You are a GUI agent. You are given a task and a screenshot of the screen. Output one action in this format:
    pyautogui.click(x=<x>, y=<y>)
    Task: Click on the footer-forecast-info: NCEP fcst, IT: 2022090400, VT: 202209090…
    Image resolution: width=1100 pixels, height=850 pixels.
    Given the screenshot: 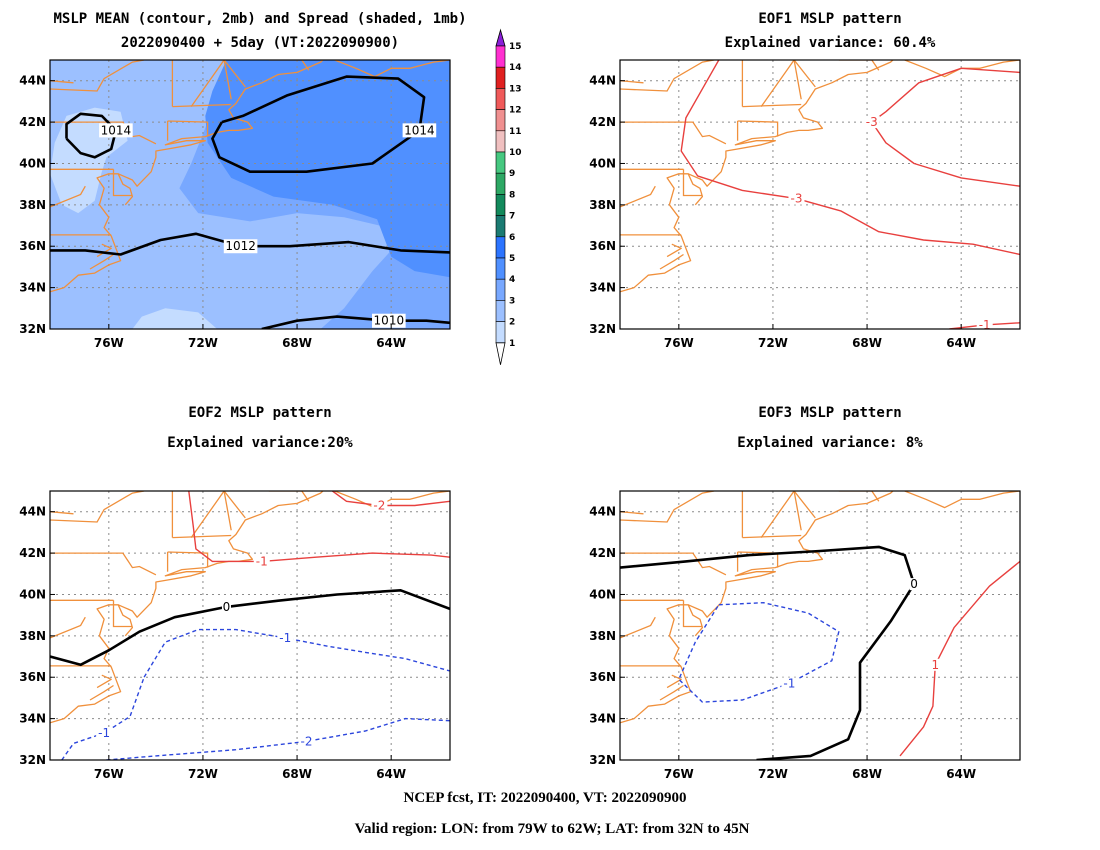 What is the action you would take?
    pyautogui.click(x=545, y=798)
    